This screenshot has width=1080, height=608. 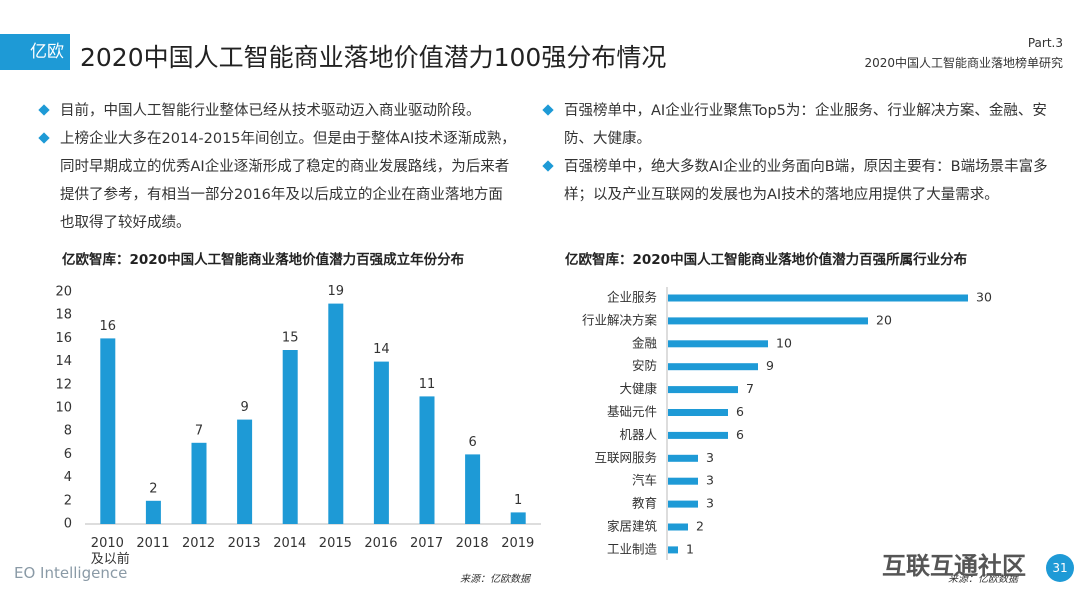 What do you see at coordinates (153, 543) in the screenshot?
I see `x-tick-label: 2011` at bounding box center [153, 543].